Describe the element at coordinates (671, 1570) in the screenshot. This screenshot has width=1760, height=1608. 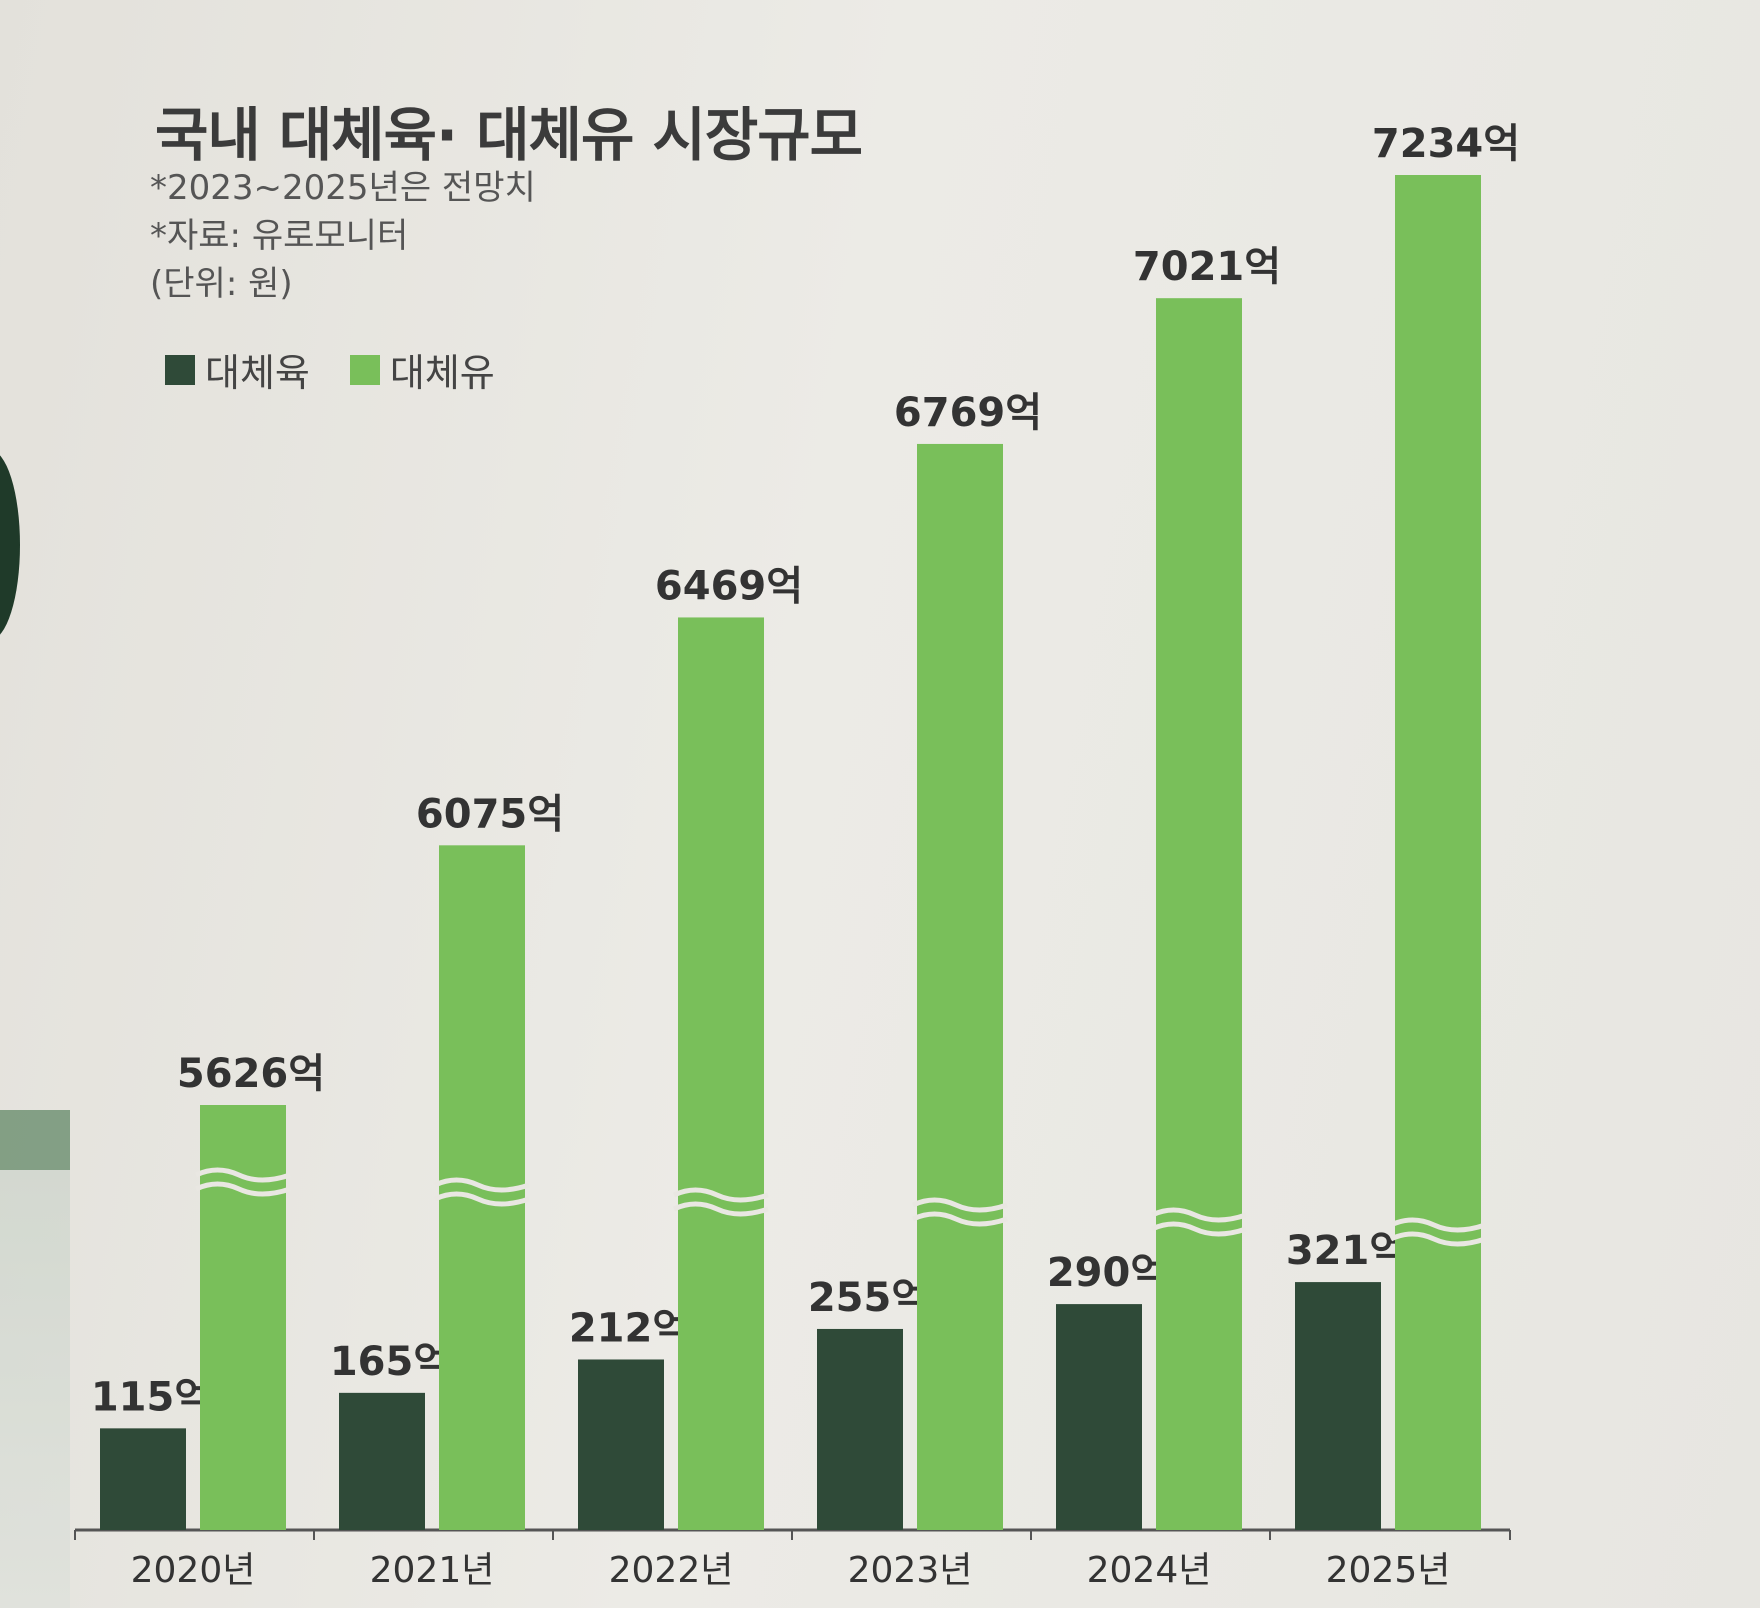
I see `x-axis-tick-label: 2022년` at that location.